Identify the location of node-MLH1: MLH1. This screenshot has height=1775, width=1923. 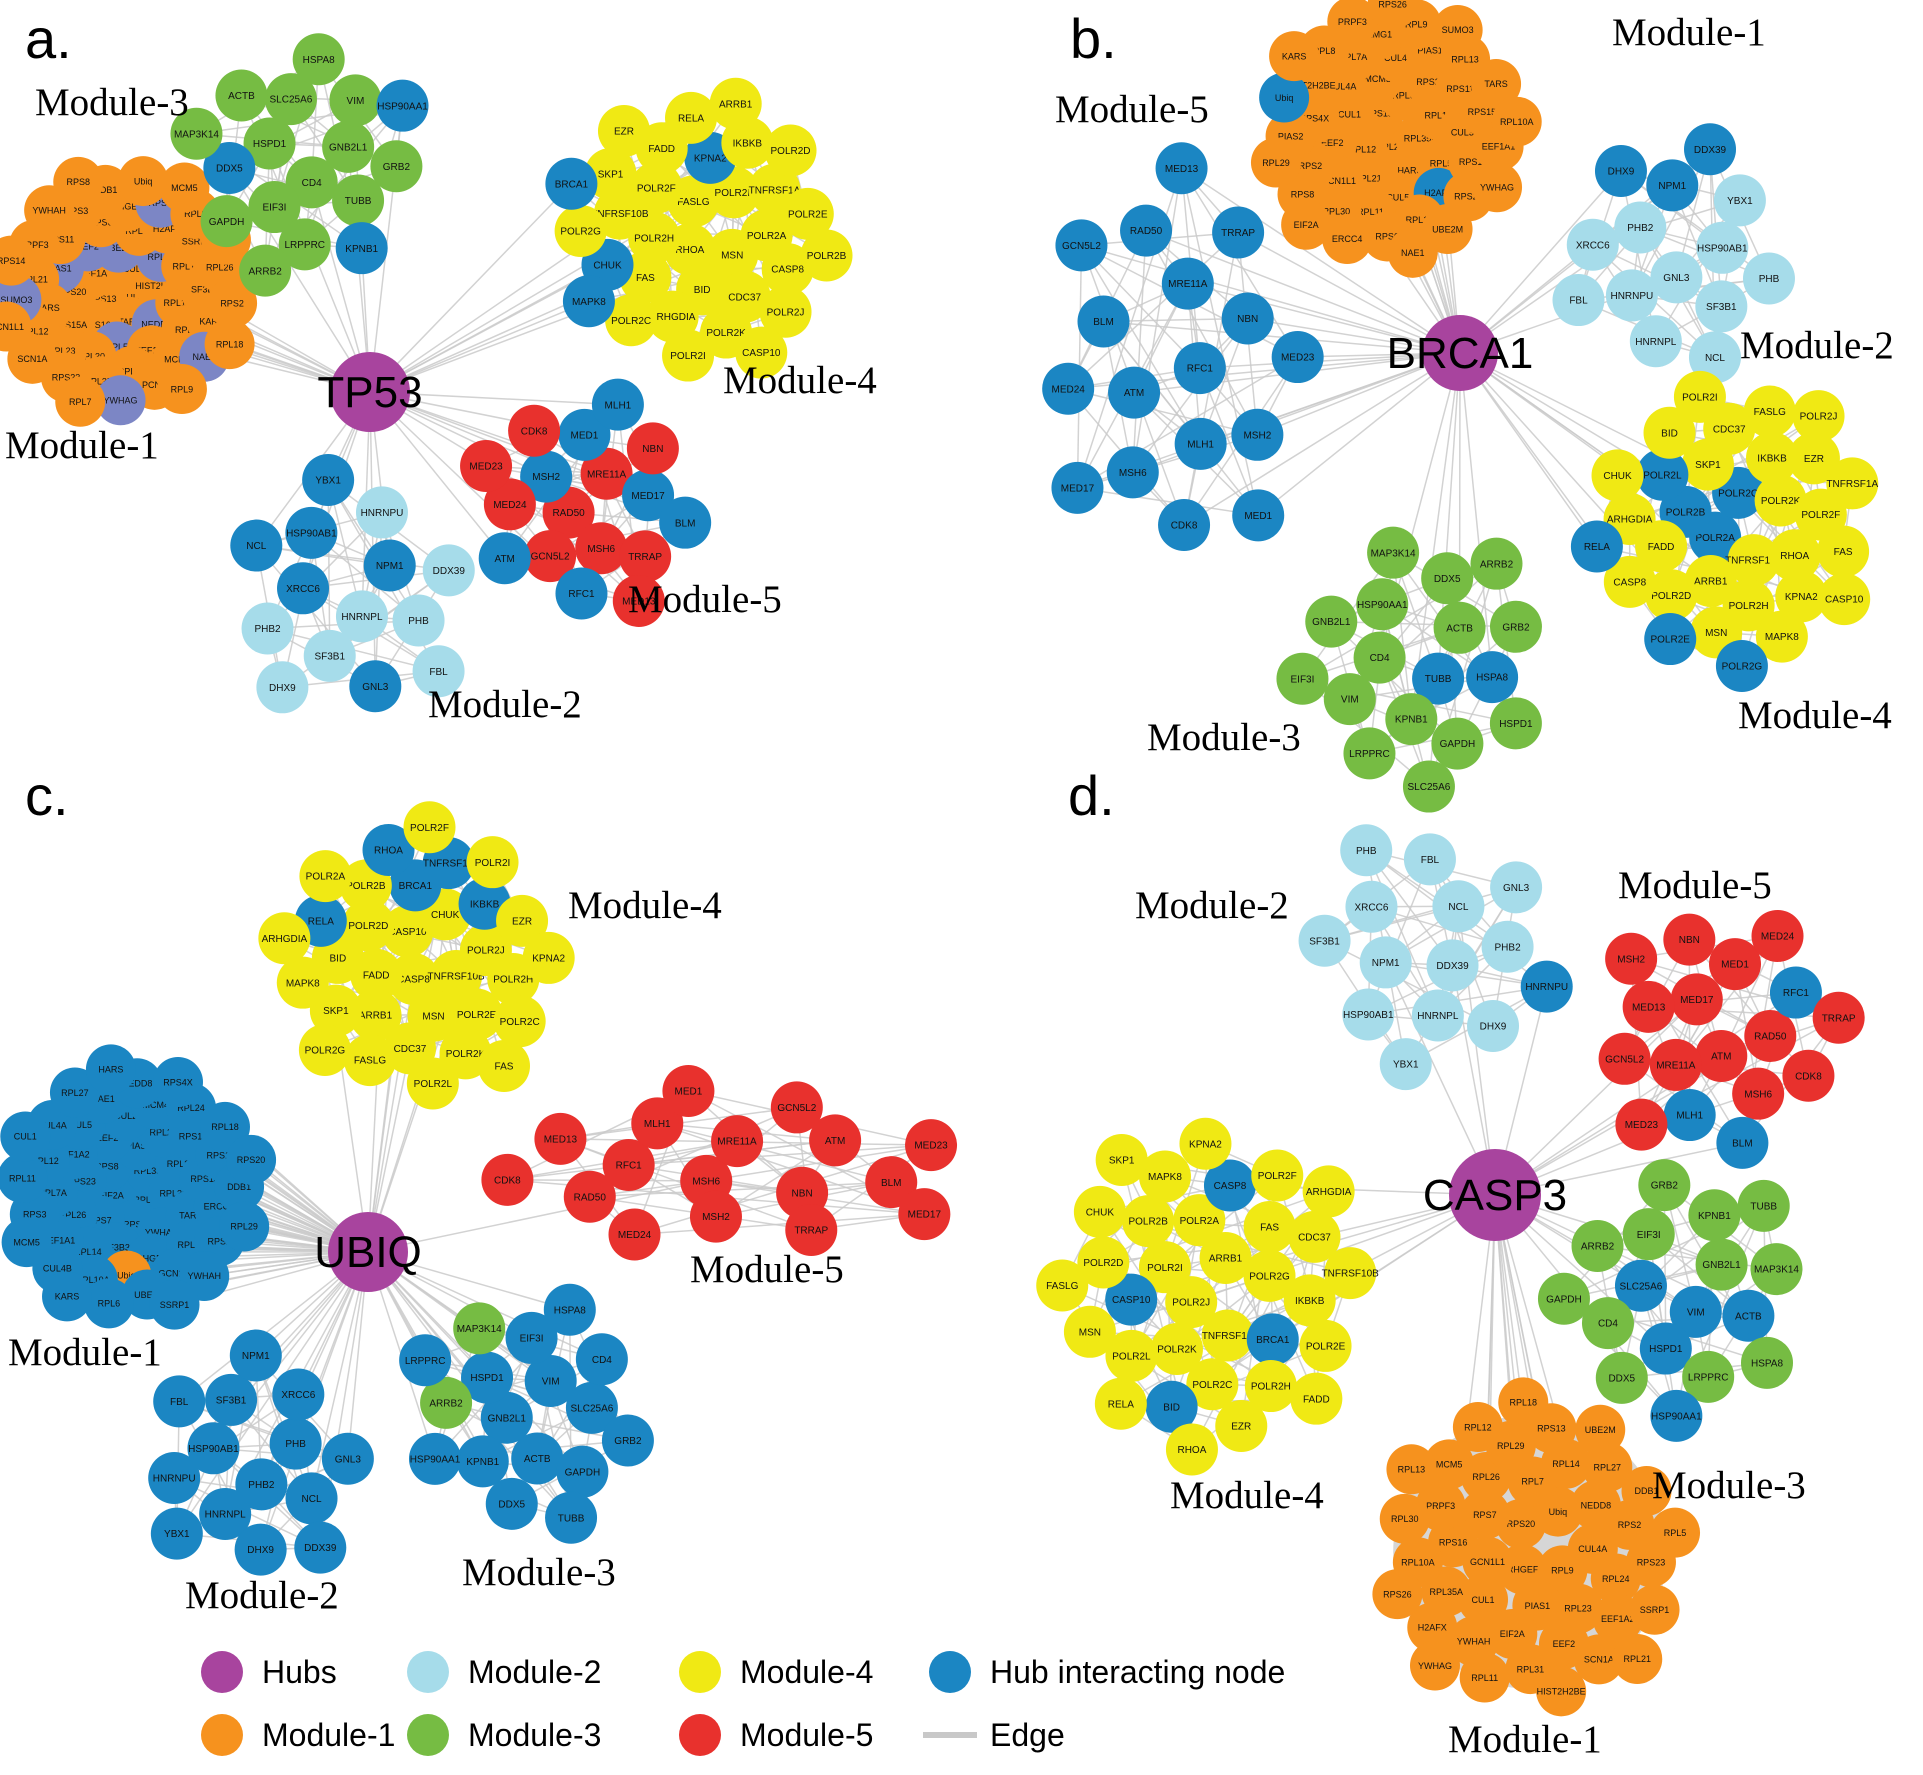
(617, 404).